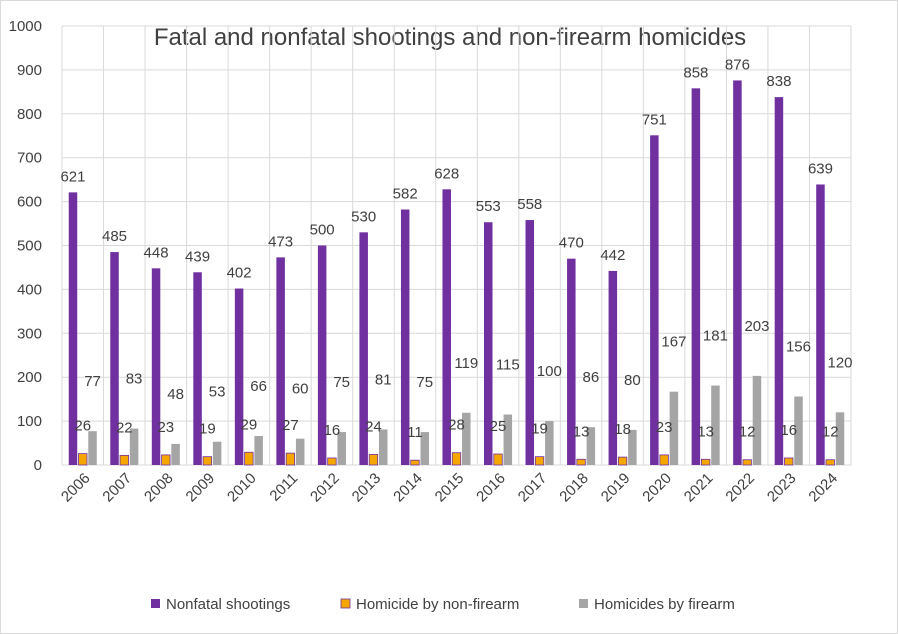 This screenshot has height=634, width=898. Describe the element at coordinates (508, 365) in the screenshot. I see `data-label: 115` at that location.